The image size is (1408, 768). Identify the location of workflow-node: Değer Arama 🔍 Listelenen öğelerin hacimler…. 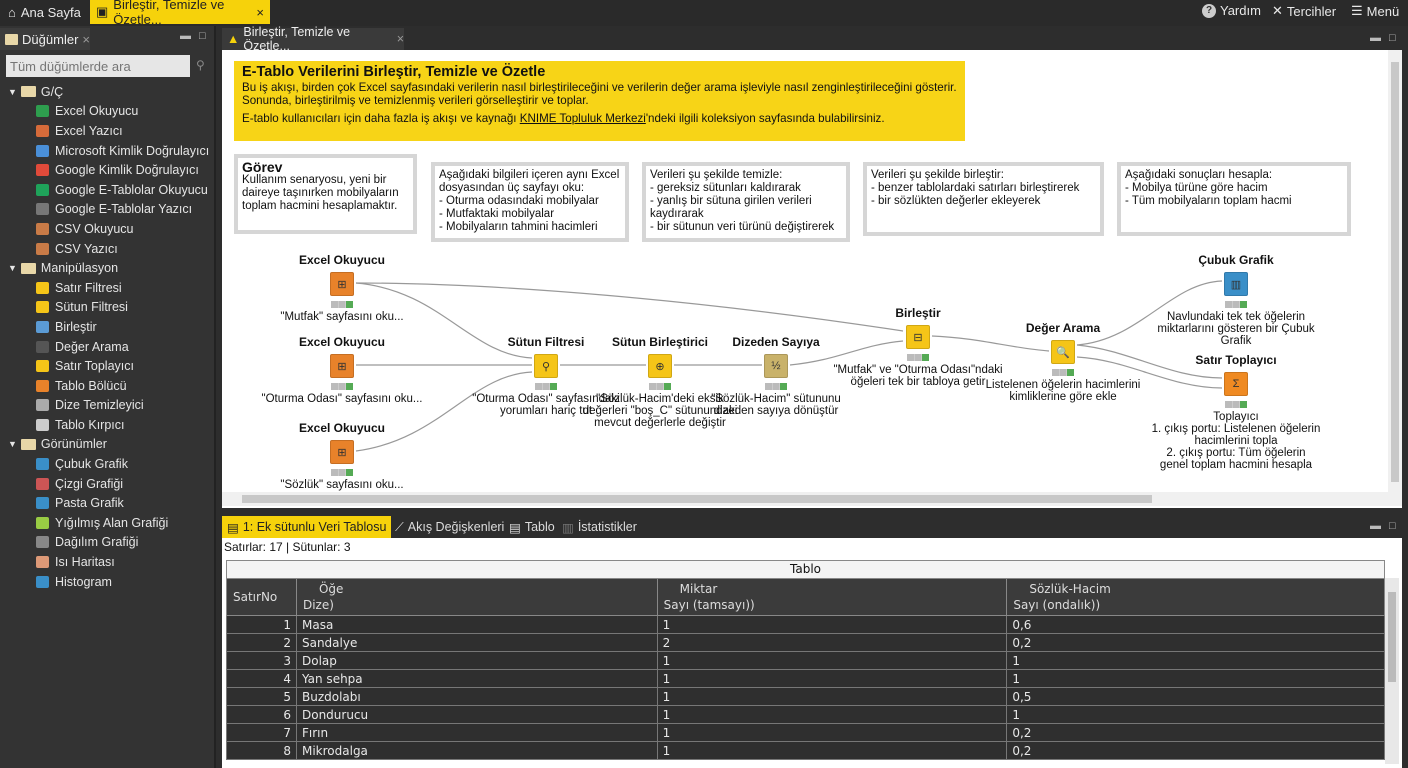
(1063, 362).